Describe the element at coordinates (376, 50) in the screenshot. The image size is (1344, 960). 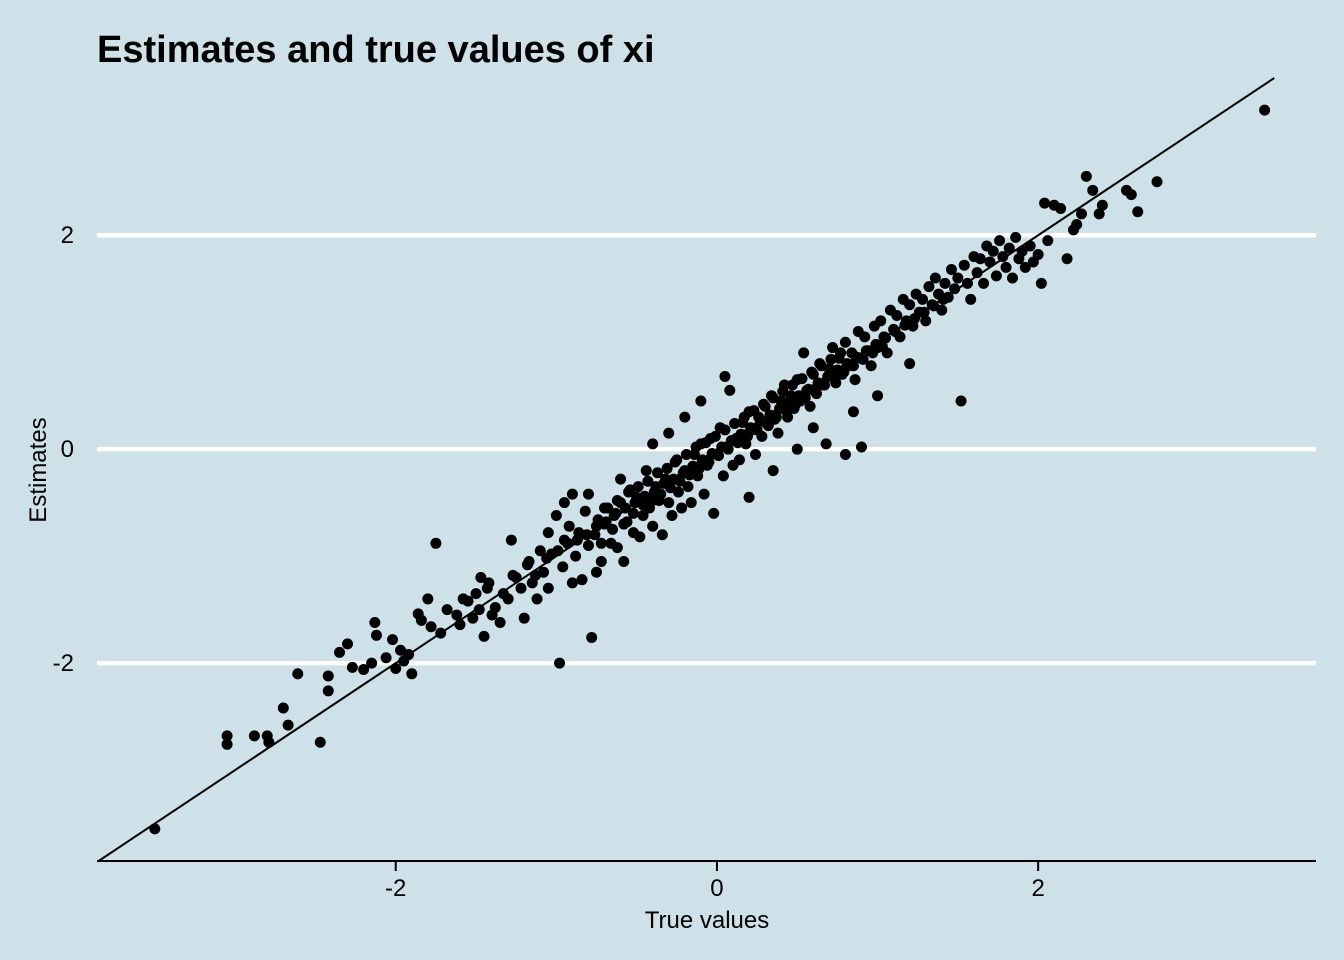
I see `chart-title: Estimates and true values of xi` at that location.